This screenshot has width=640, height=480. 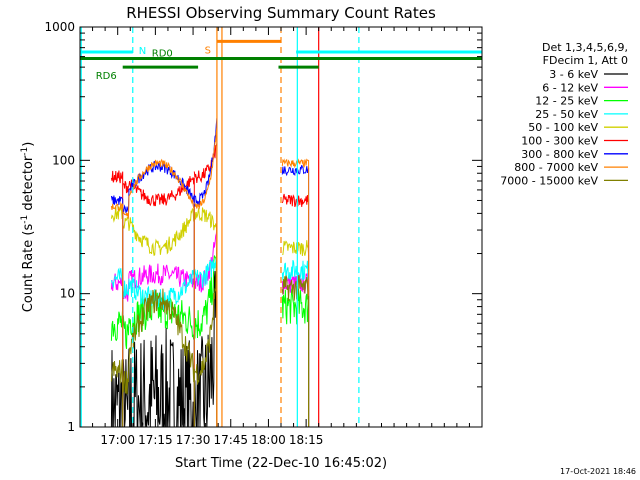 What do you see at coordinates (208, 50) in the screenshot?
I see `flag-label: S` at bounding box center [208, 50].